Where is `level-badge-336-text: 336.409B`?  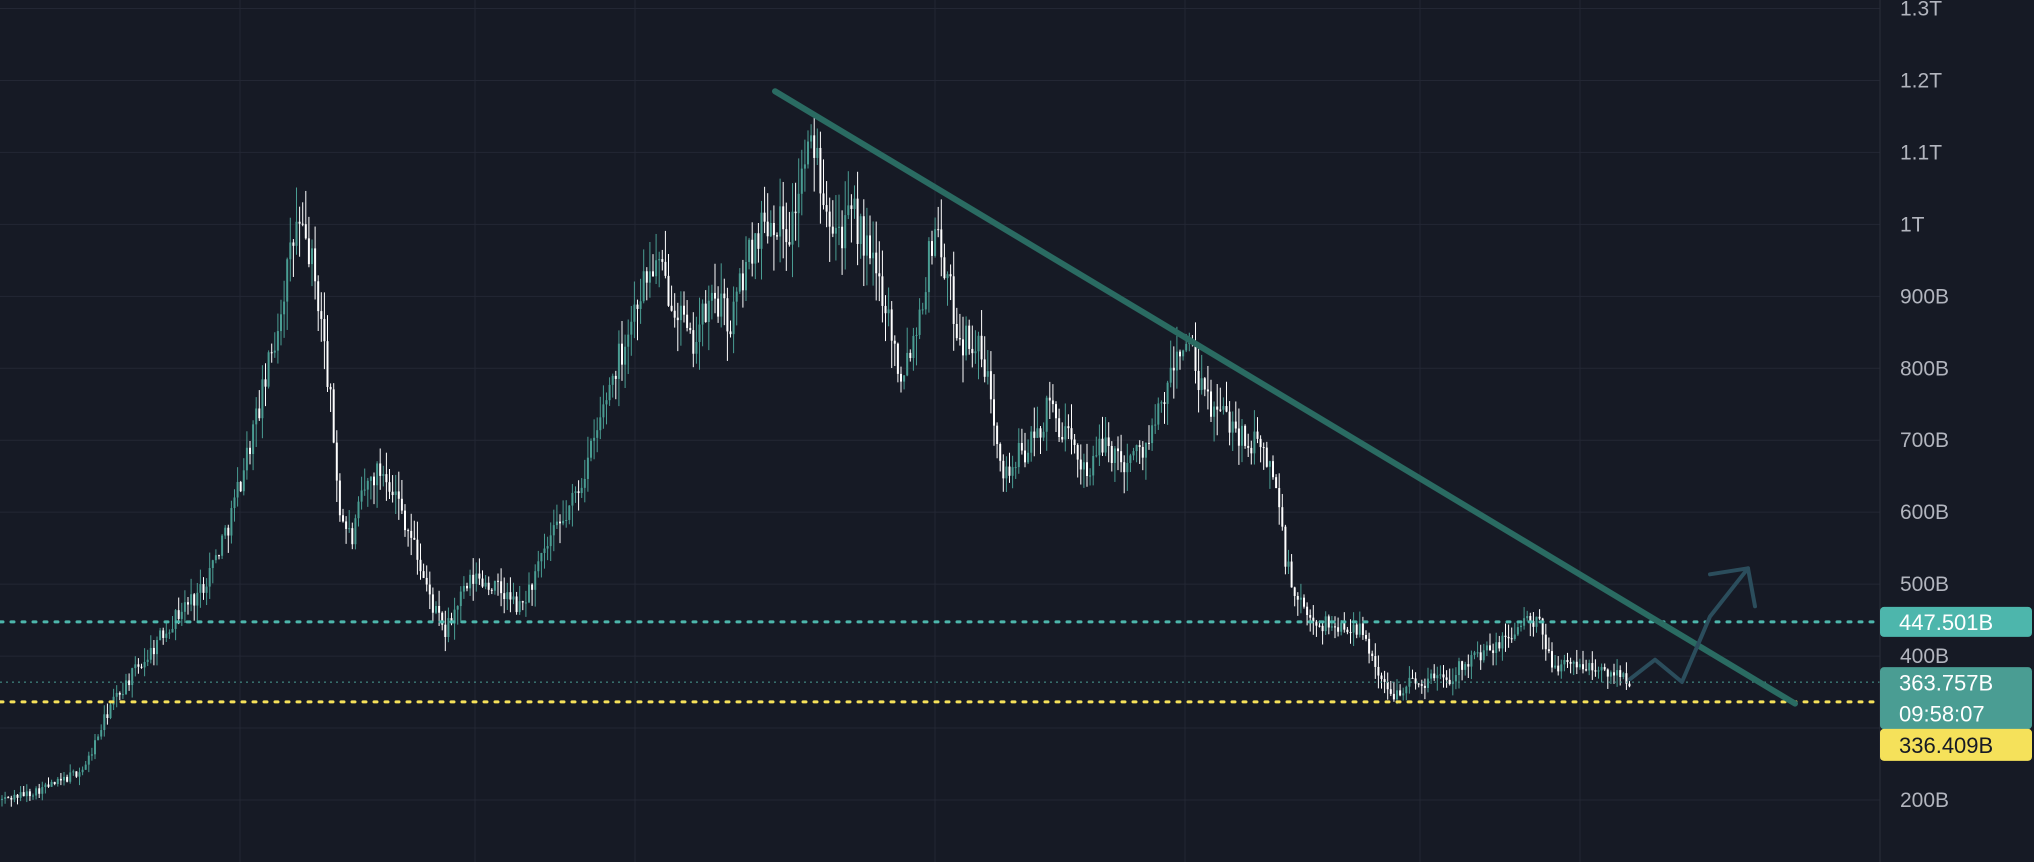
level-badge-336-text: 336.409B is located at coordinates (1946, 745).